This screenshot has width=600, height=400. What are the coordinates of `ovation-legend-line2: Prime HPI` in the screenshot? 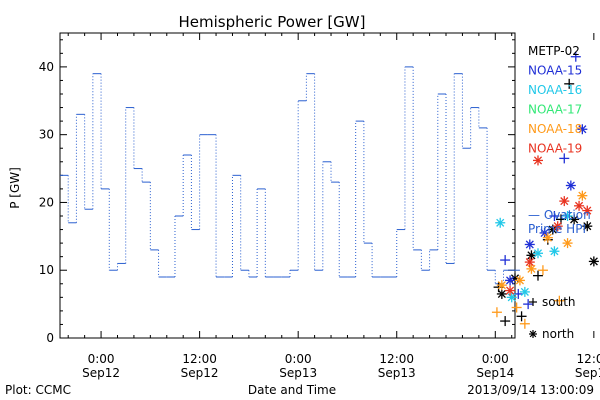 It's located at (557, 229).